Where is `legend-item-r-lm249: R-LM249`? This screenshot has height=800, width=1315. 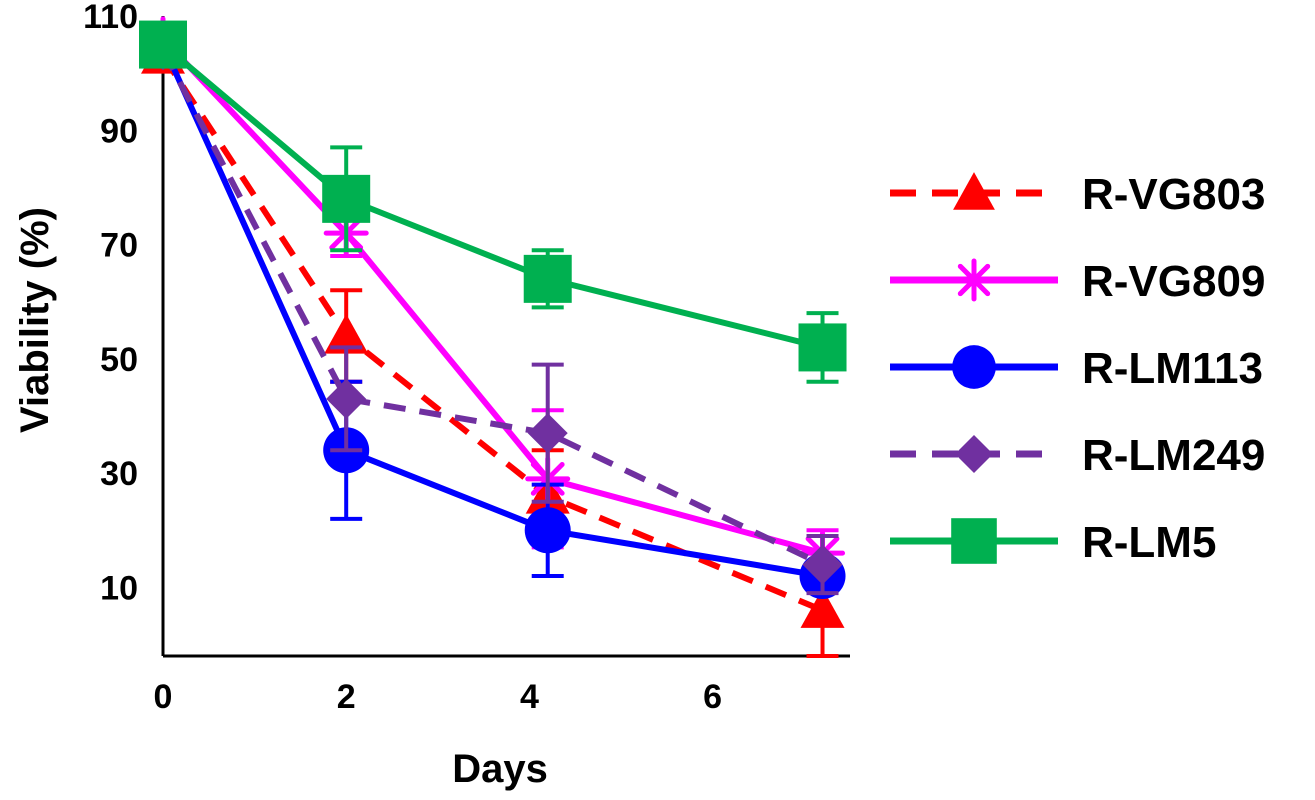
legend-item-r-lm249: R-LM249 is located at coordinates (1077, 455).